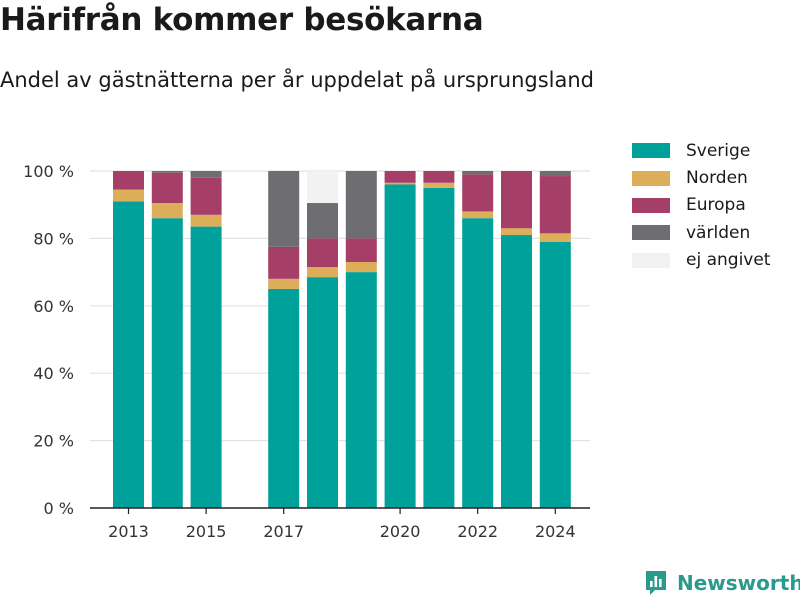  What do you see at coordinates (53, 441) in the screenshot?
I see `y-tick-label: 20 %` at bounding box center [53, 441].